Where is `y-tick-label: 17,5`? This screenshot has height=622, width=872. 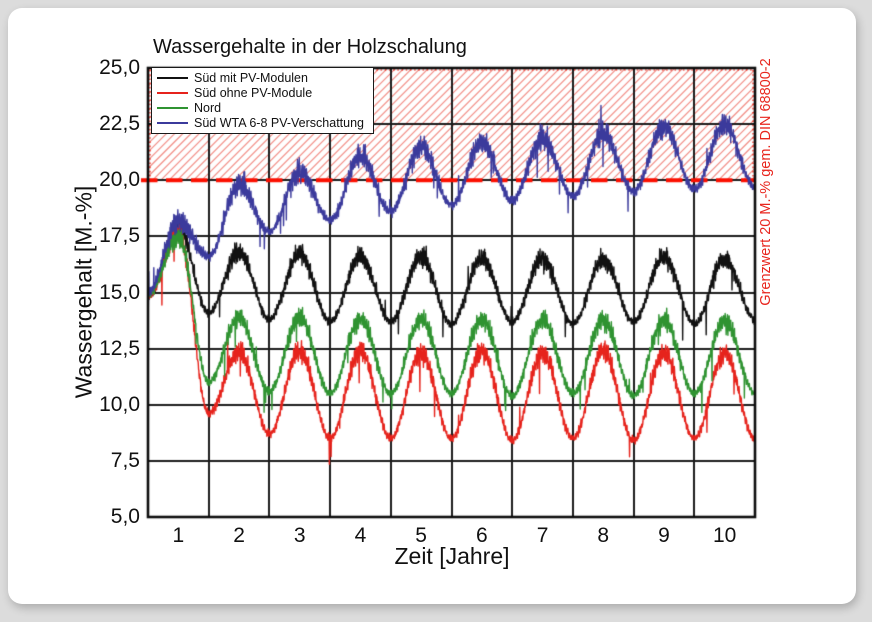 y-tick-label: 17,5 is located at coordinates (119, 236).